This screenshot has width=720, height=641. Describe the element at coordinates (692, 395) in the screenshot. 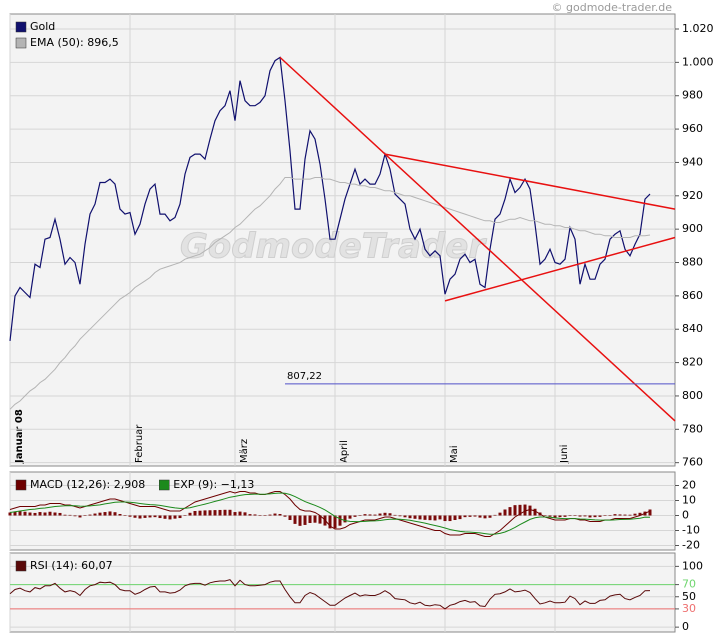

I see `y-tick-label: 800` at that location.